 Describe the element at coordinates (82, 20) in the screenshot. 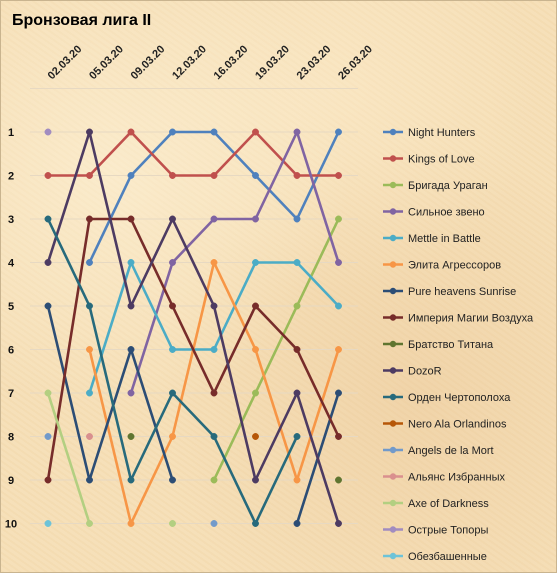

I see `chart-title: Бронзовая лига II` at that location.